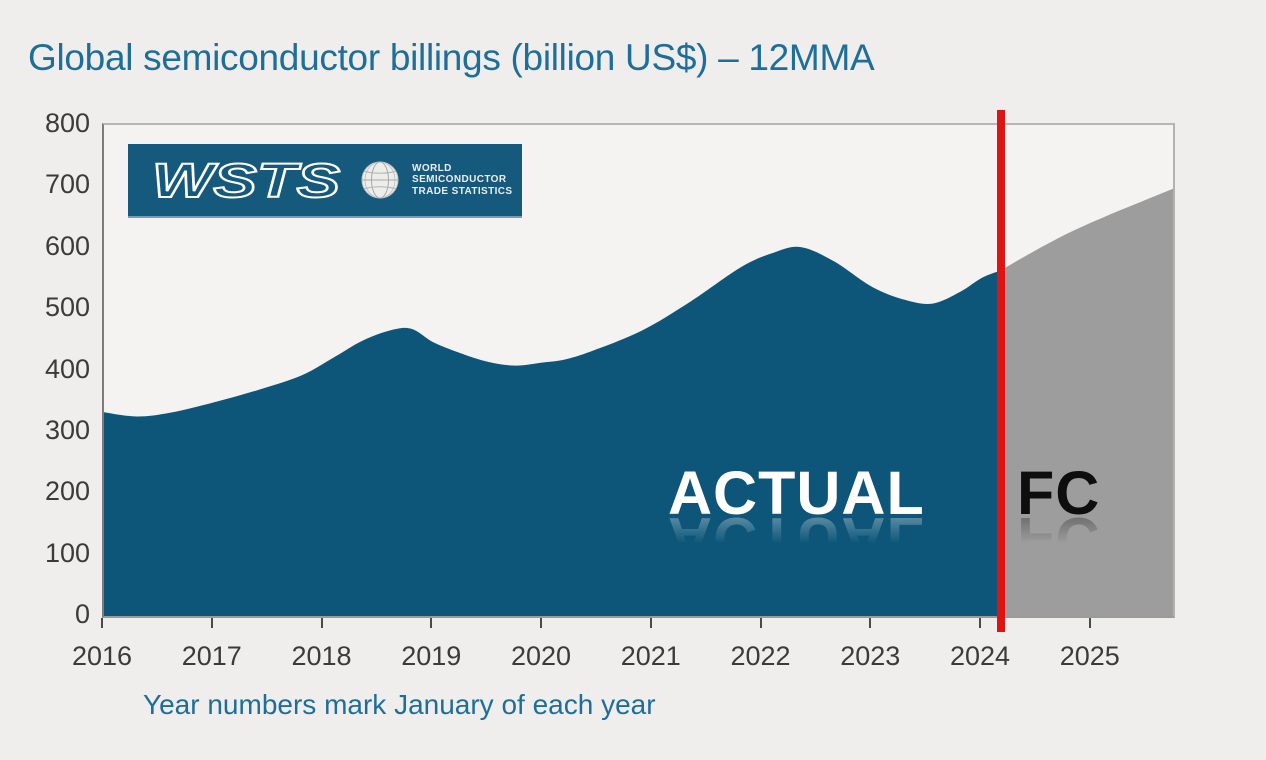  Describe the element at coordinates (380, 180) in the screenshot. I see `globe-icon` at that location.